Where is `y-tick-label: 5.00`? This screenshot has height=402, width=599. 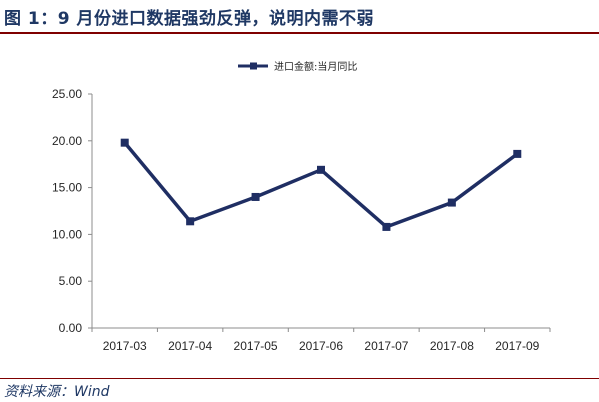 y-tick-label: 5.00 is located at coordinates (71, 281).